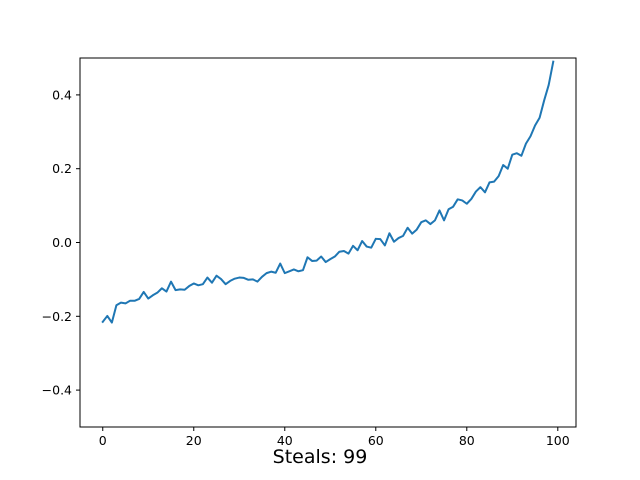  Describe the element at coordinates (103, 440) in the screenshot. I see `x-tick-label: 0` at that location.